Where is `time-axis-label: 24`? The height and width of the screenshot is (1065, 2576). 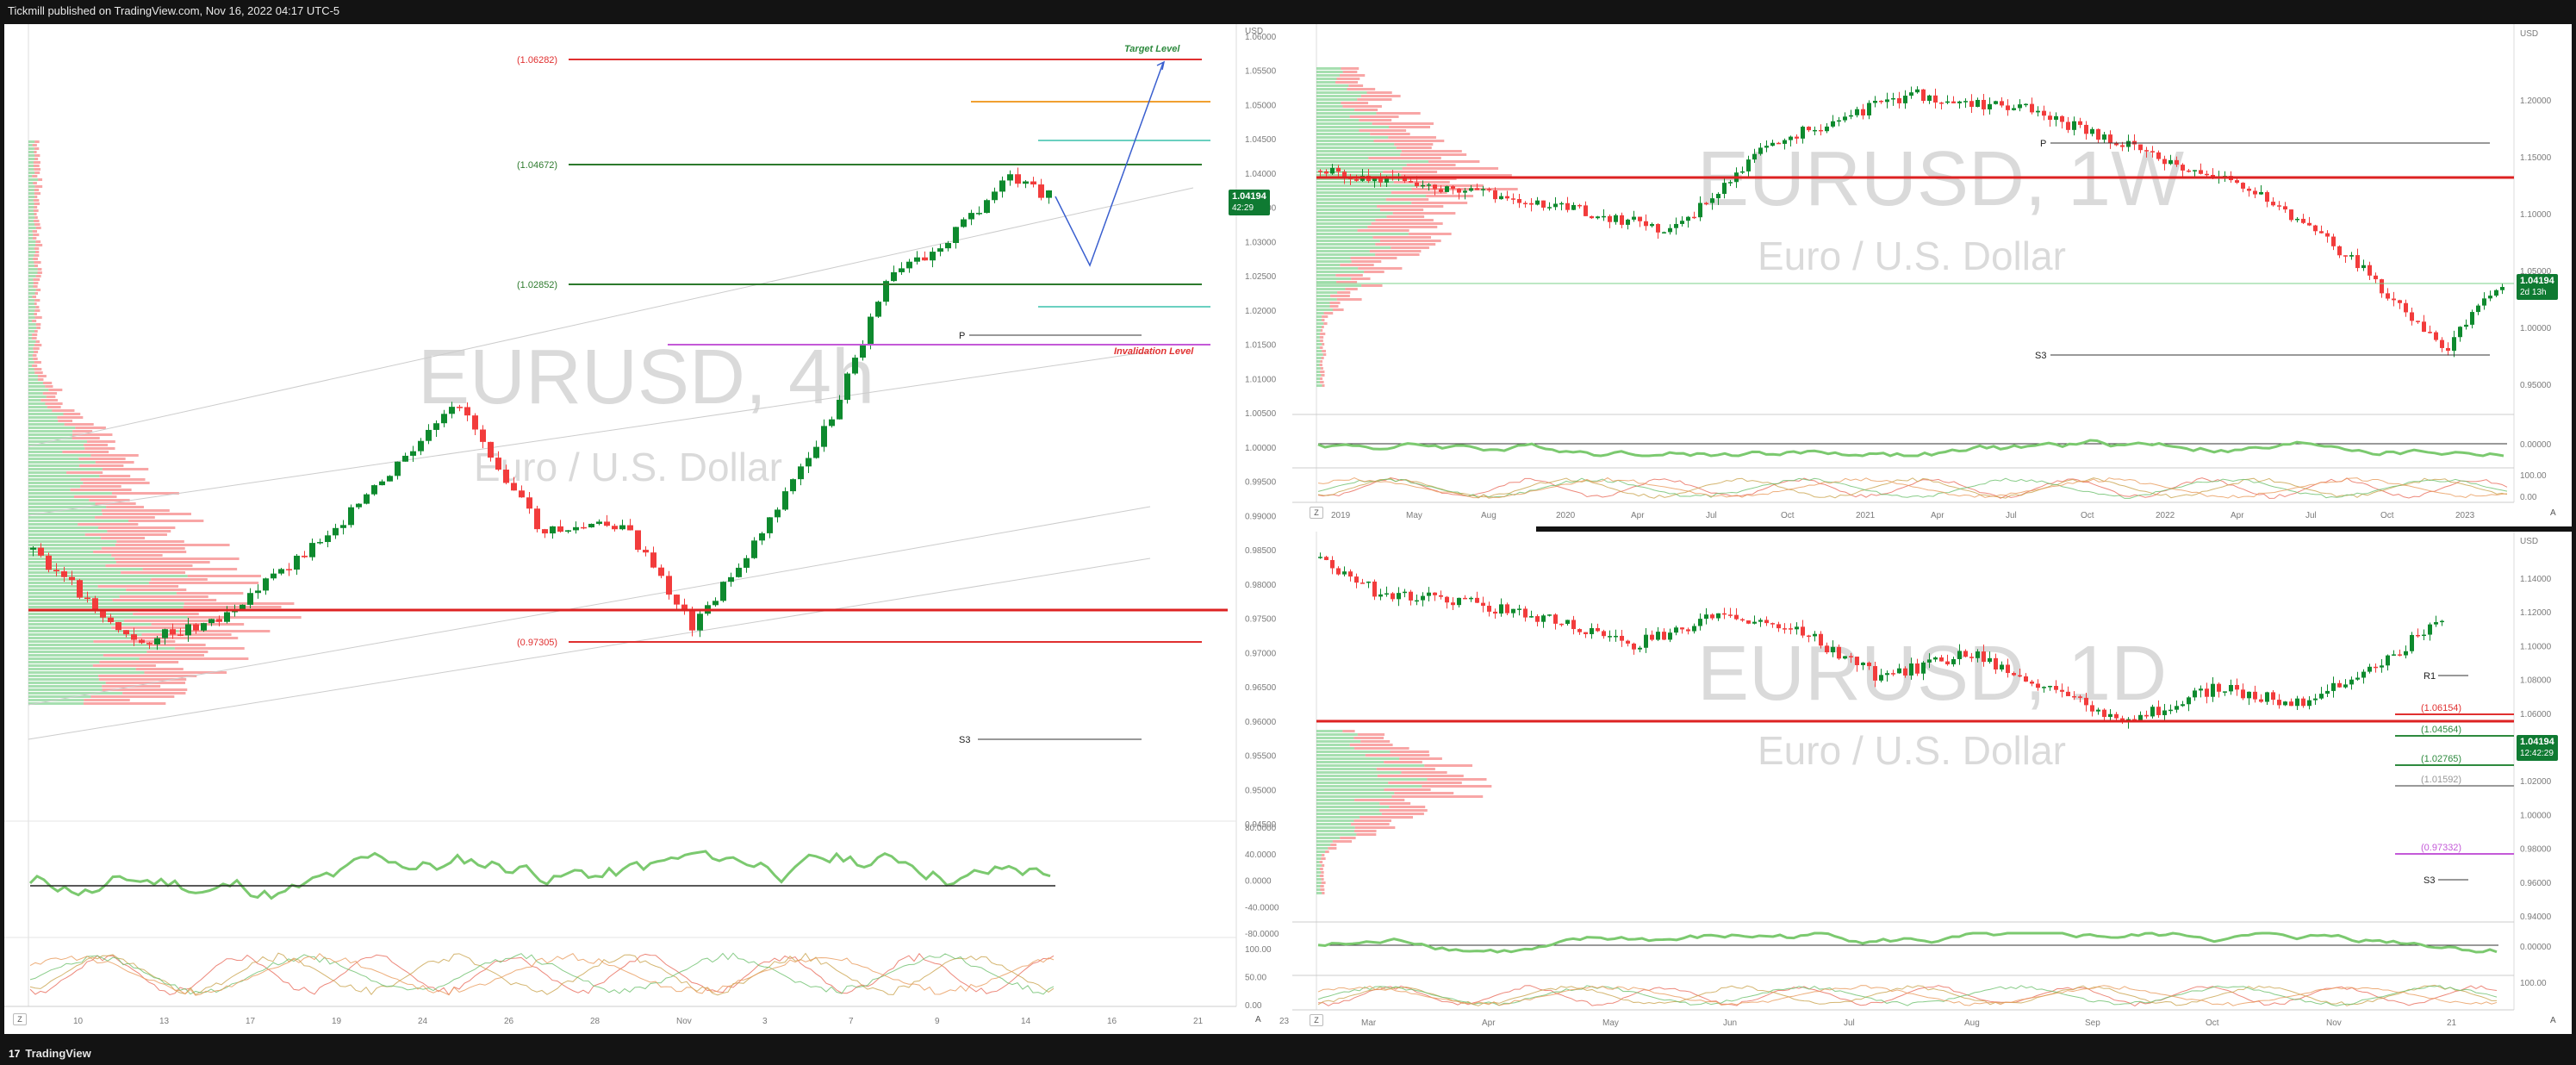 time-axis-label: 24 is located at coordinates (423, 1021).